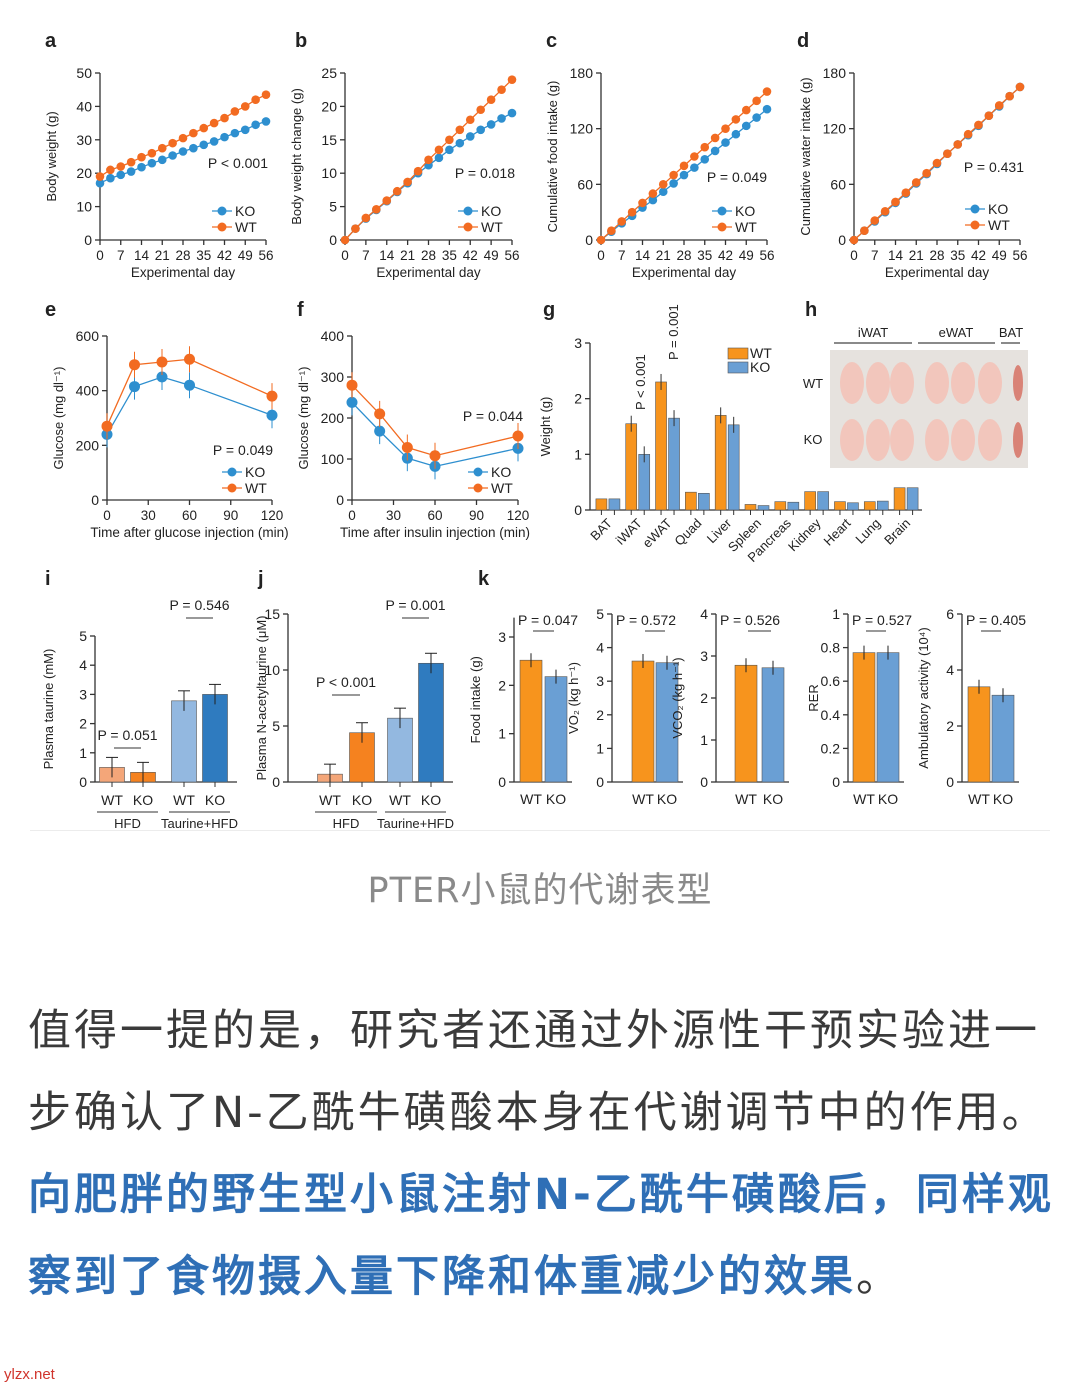  I want to click on y-tick-label: 6, so click(950, 614).